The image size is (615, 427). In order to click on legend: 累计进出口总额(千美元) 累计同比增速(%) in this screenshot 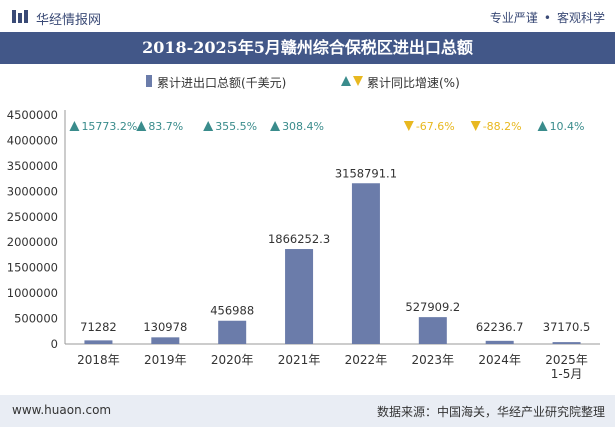, I will do `click(307, 82)`.